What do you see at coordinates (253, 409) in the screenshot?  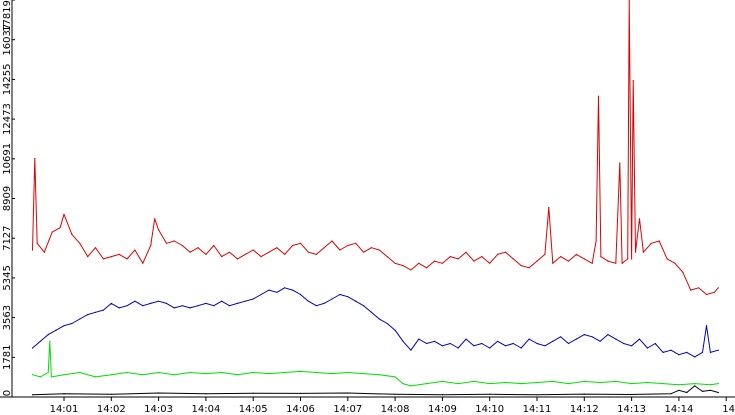 I see `x-tick-label: 14:05` at bounding box center [253, 409].